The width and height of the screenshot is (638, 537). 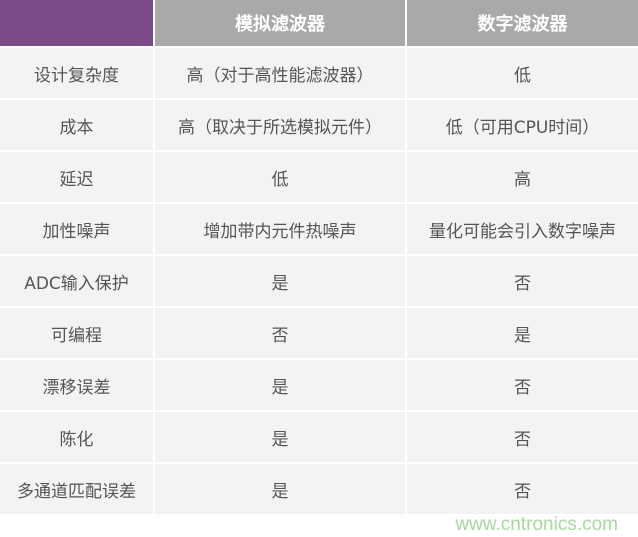 I want to click on table-row: 漂移误差是否, so click(x=319, y=385).